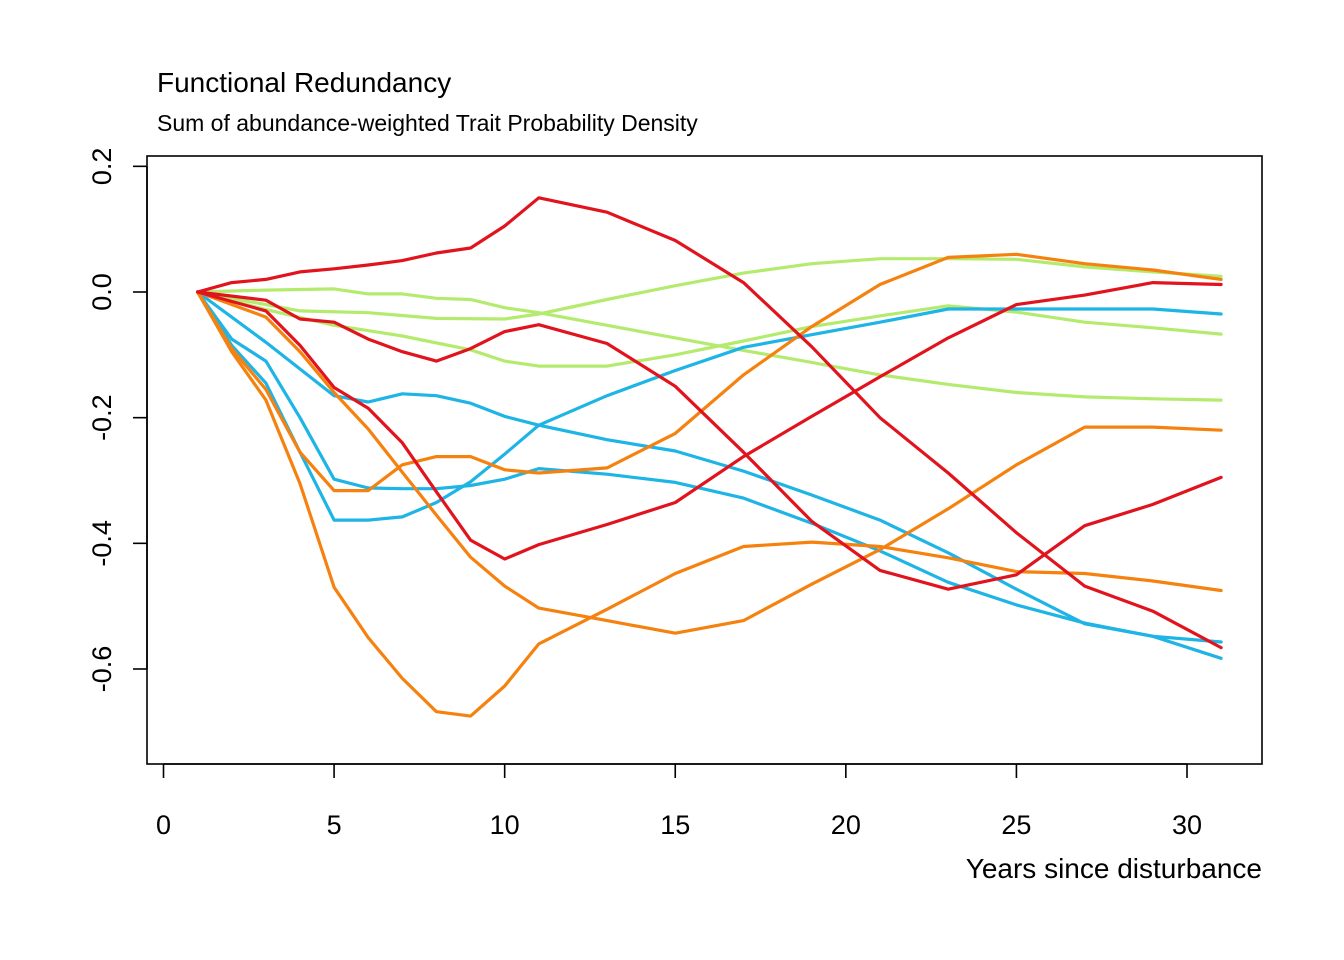 This screenshot has width=1344, height=960. Describe the element at coordinates (1114, 868) in the screenshot. I see `x-axis-label: Years since disturbance` at that location.